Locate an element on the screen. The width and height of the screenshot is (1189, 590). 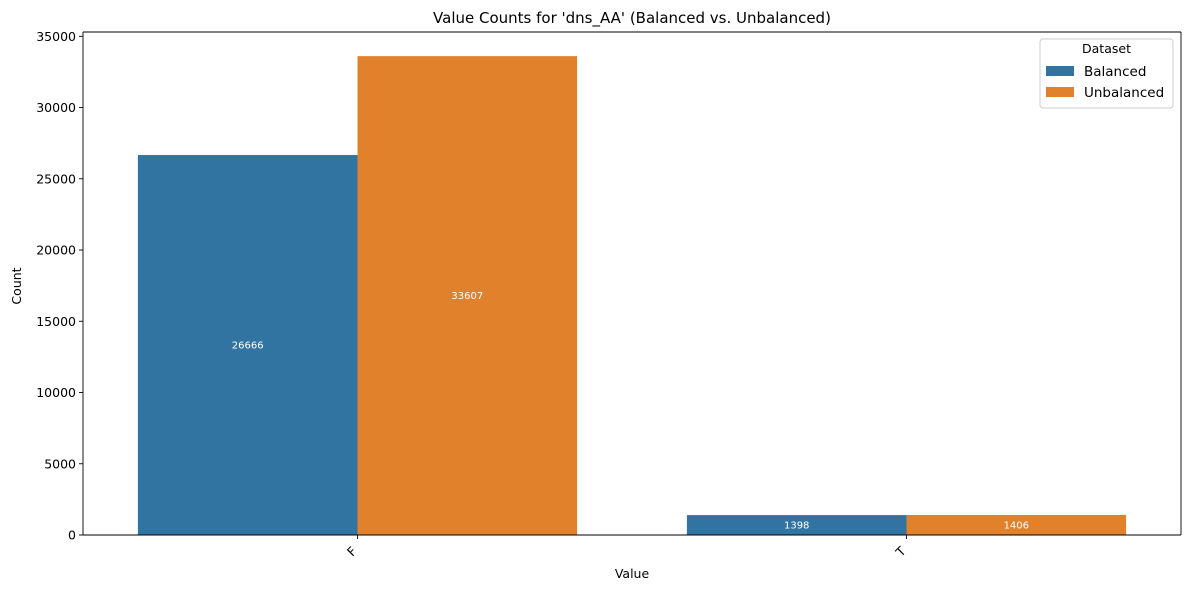
legend-label-balanced: Balanced is located at coordinates (1115, 72).